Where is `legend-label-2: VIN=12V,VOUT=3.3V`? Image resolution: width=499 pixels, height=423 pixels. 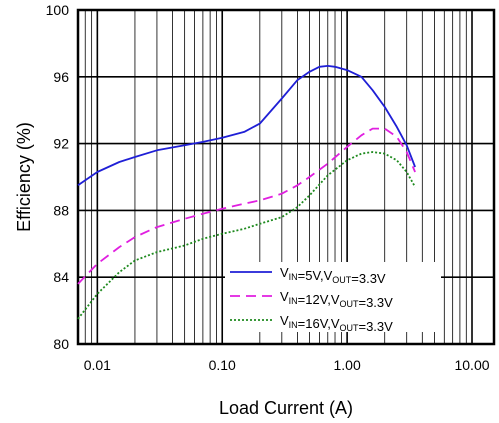
legend-label-2: VIN=12V,VOUT=3.3V is located at coordinates (336, 299).